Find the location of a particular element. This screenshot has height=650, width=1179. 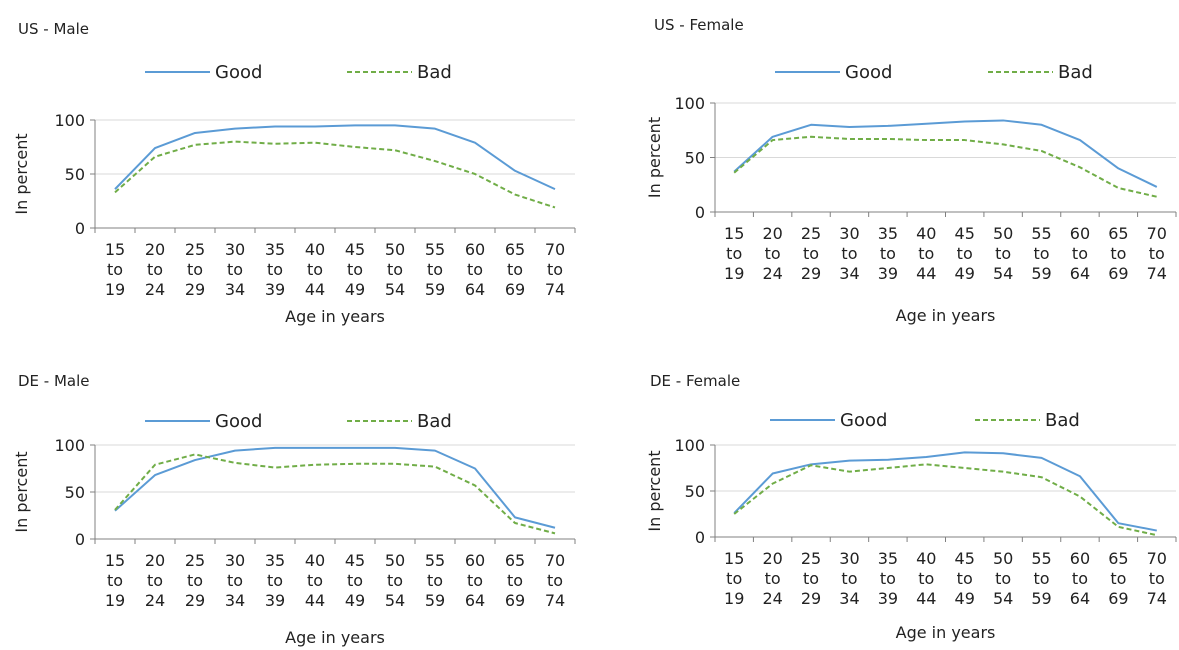

chart-title-us-female: US - Female is located at coordinates (699, 25).